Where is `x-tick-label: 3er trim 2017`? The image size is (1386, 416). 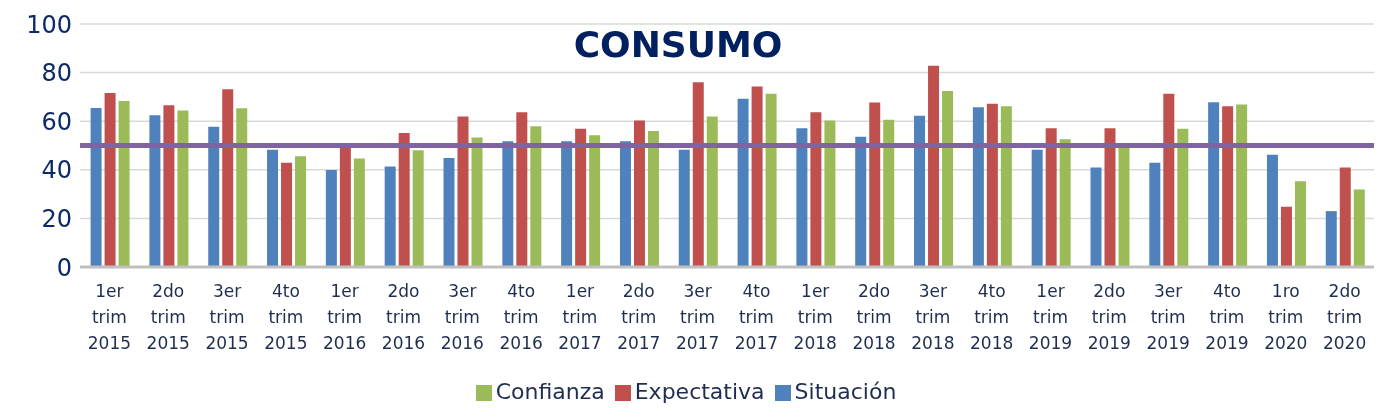 x-tick-label: 3er trim 2017 is located at coordinates (697, 317).